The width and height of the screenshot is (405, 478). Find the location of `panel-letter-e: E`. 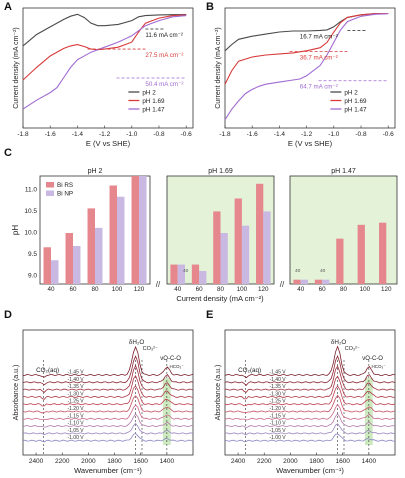

panel-letter-e: E is located at coordinates (209, 315).